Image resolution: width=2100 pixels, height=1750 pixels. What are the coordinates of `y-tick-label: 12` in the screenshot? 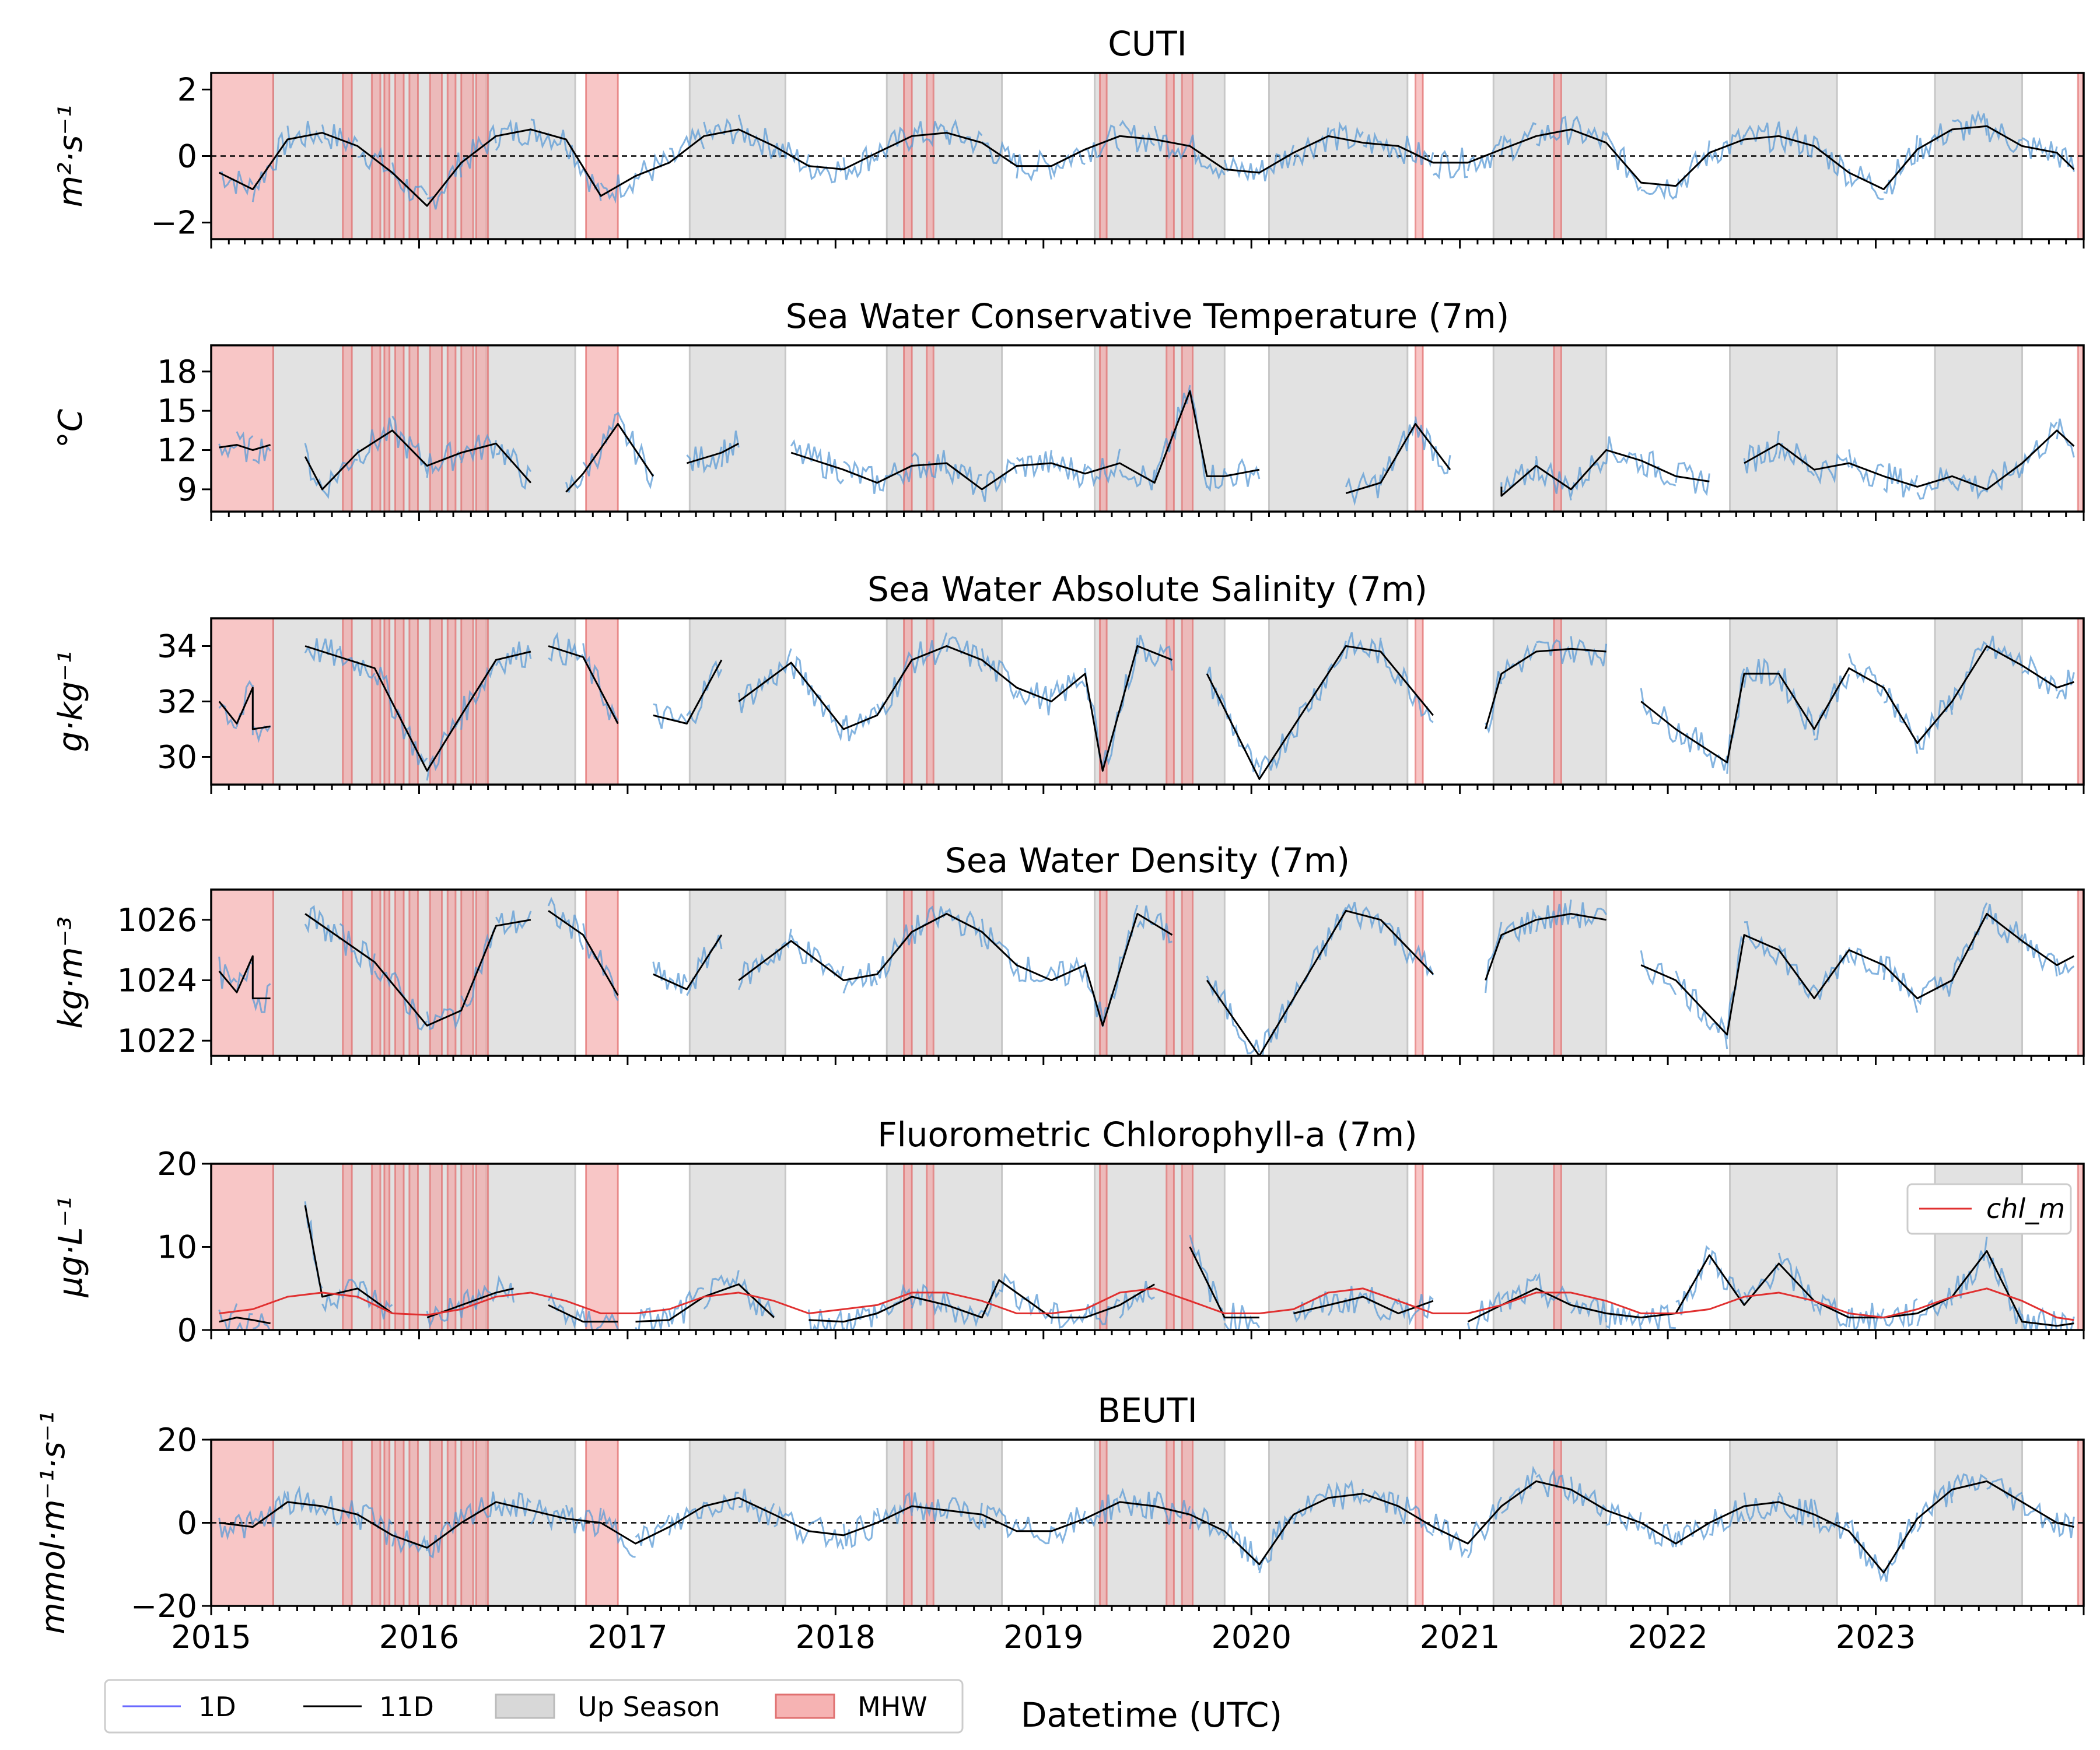 It's located at (177, 450).